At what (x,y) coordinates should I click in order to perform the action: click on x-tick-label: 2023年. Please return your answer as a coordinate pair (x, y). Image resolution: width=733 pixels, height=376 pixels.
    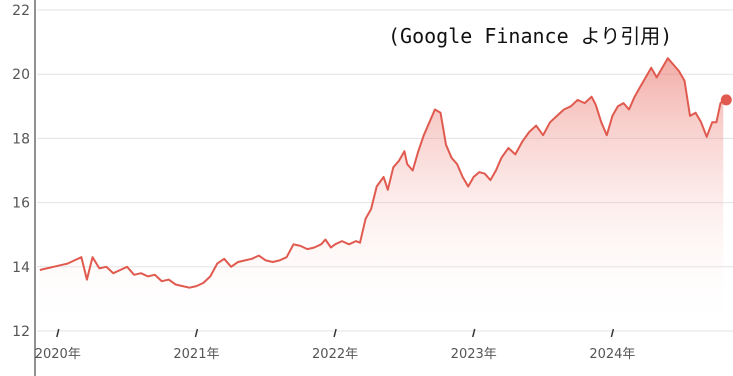
    Looking at the image, I should click on (474, 354).